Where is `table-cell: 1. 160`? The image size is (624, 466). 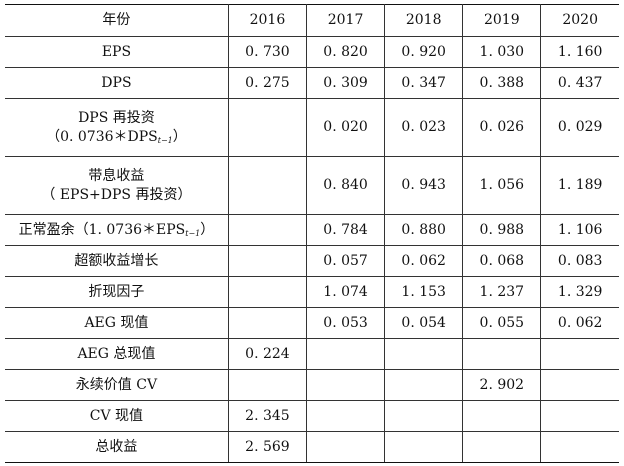 table-cell: 1. 160 is located at coordinates (579, 52).